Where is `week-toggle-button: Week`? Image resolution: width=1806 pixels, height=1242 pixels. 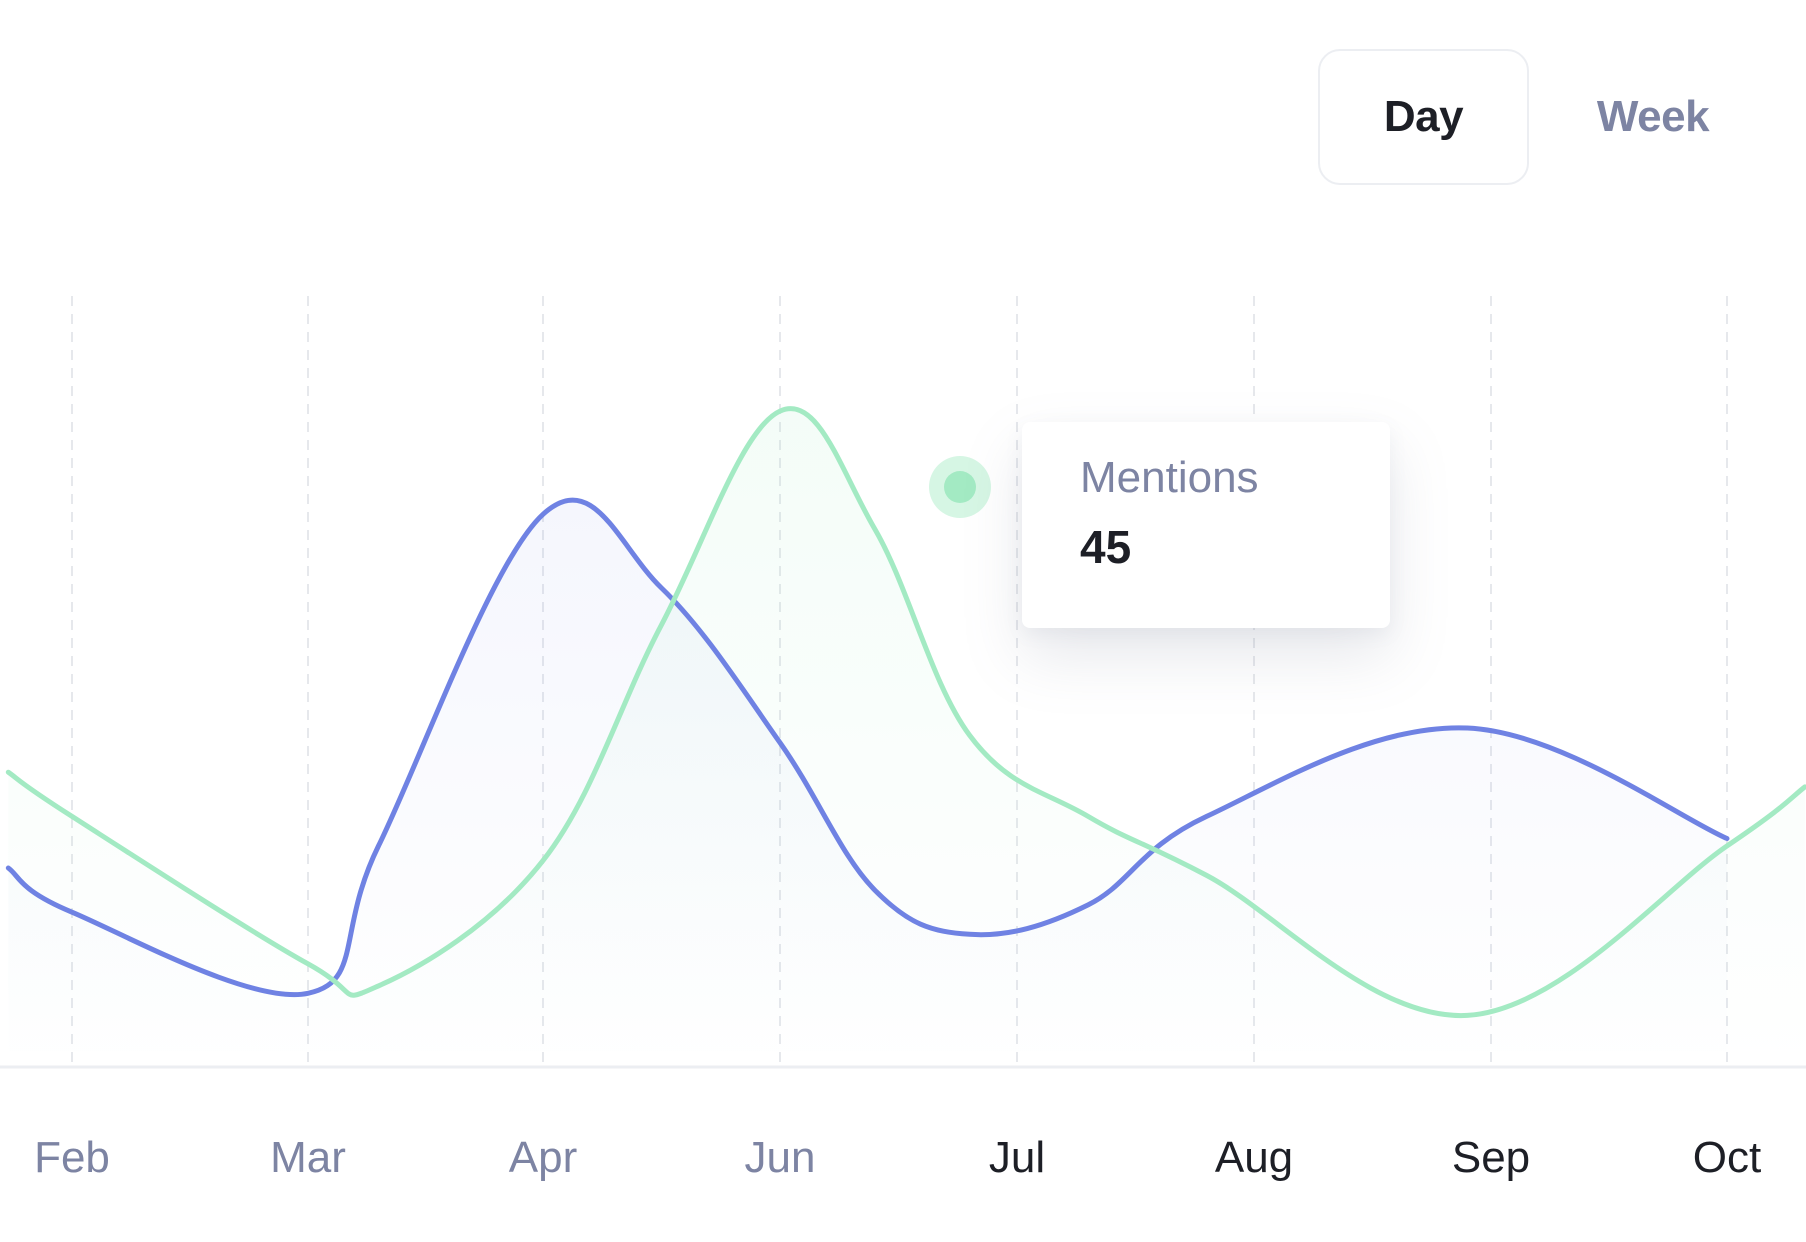
week-toggle-button: Week is located at coordinates (1653, 116).